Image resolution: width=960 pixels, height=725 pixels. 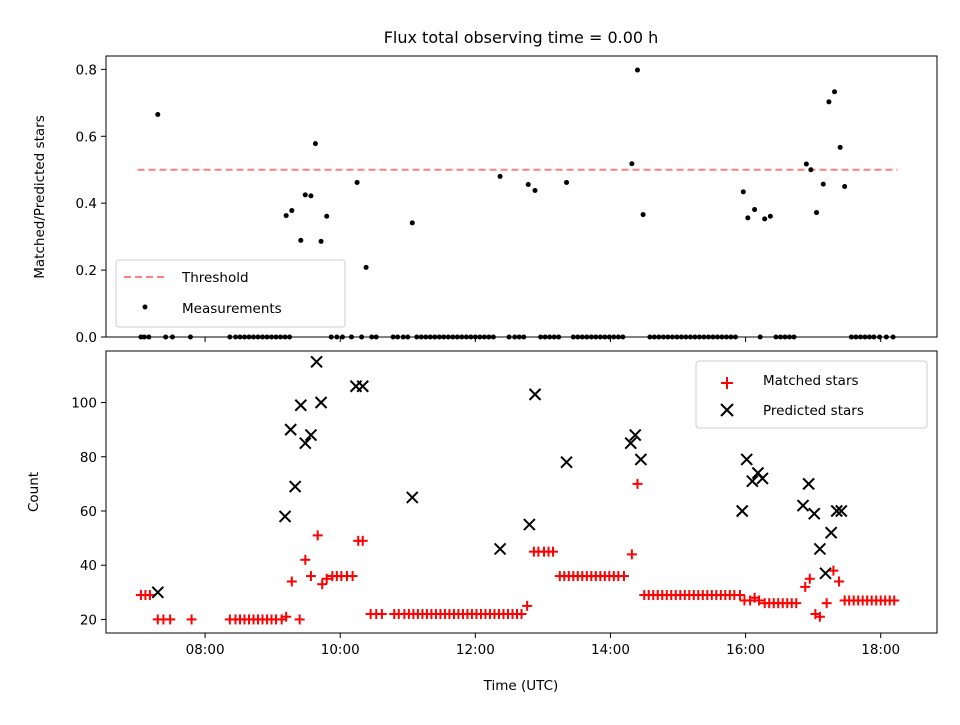 What do you see at coordinates (205, 650) in the screenshot?
I see `x-tick-label: 08:00` at bounding box center [205, 650].